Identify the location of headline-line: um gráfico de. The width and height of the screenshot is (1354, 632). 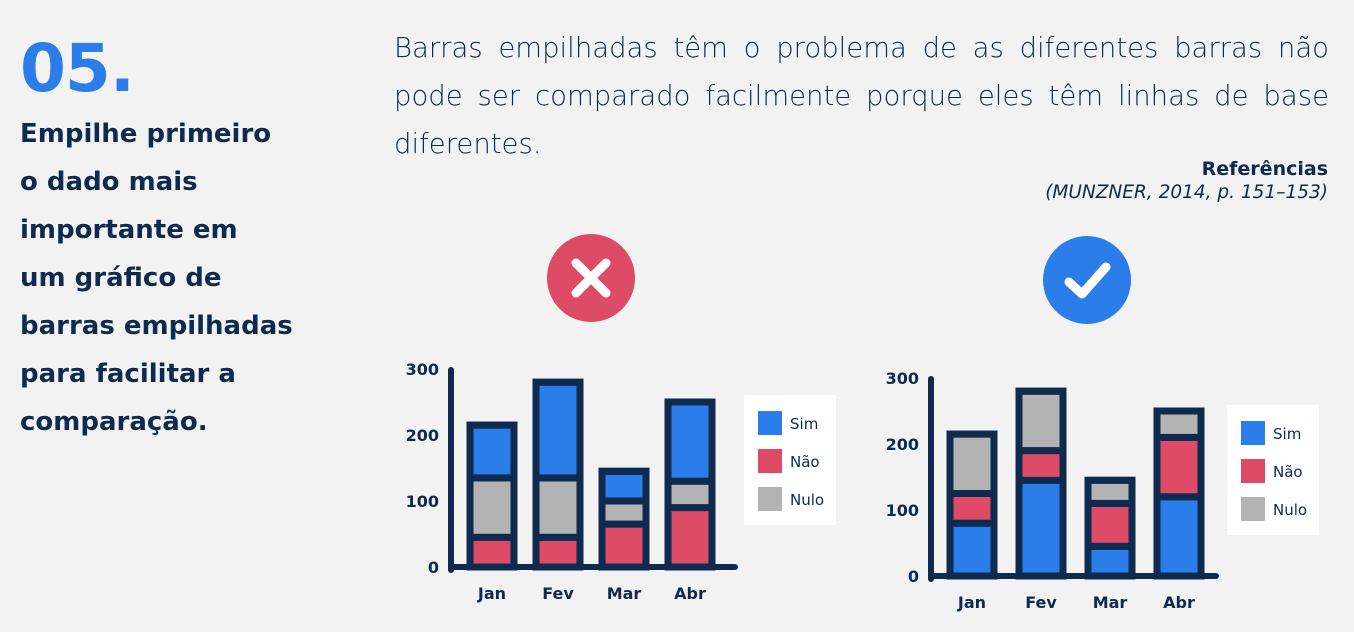
(121, 278).